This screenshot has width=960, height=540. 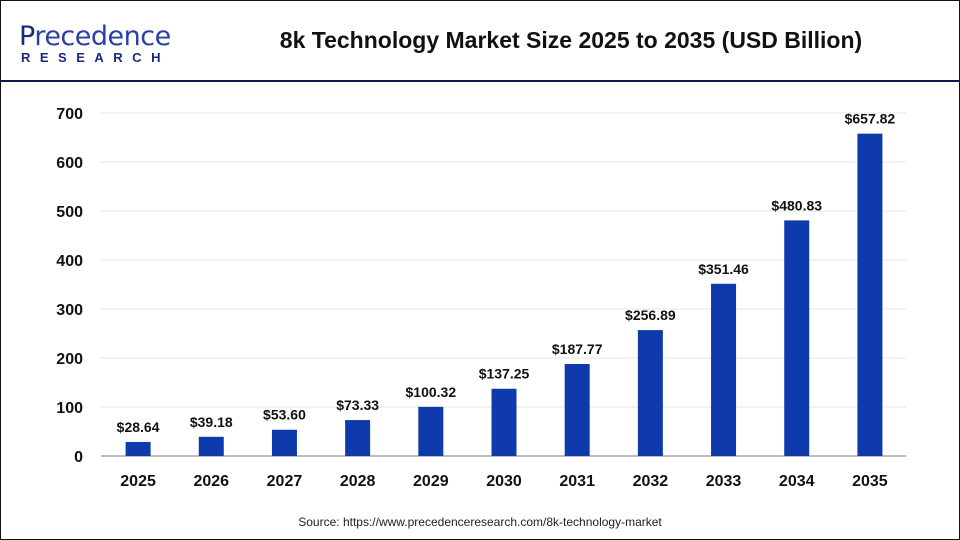 I want to click on y-tick-label: 400, so click(x=69, y=261).